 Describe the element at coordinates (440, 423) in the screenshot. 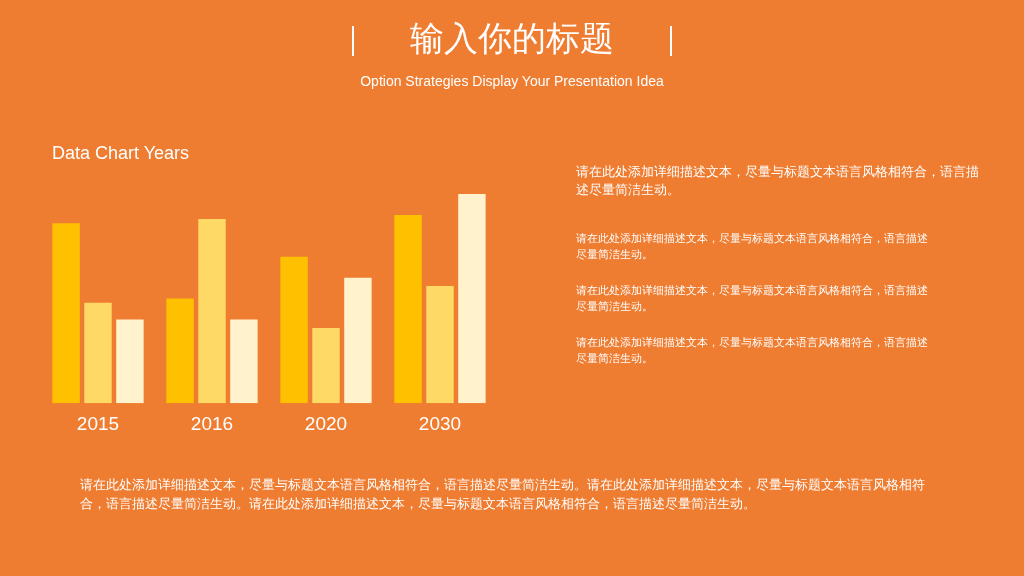

I see `x-tick-label: 2030` at that location.